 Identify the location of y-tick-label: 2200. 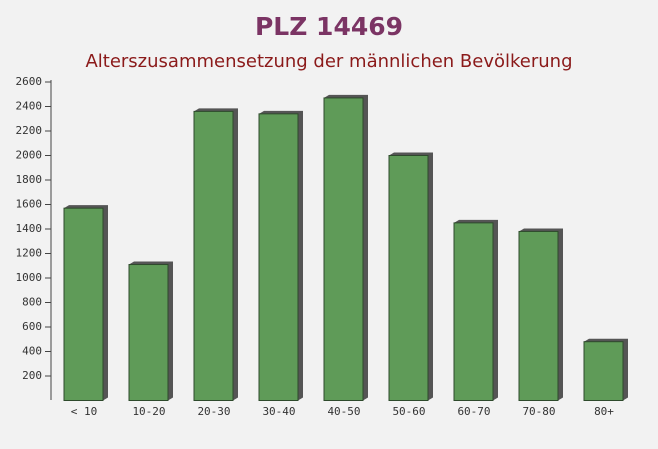
(29, 130).